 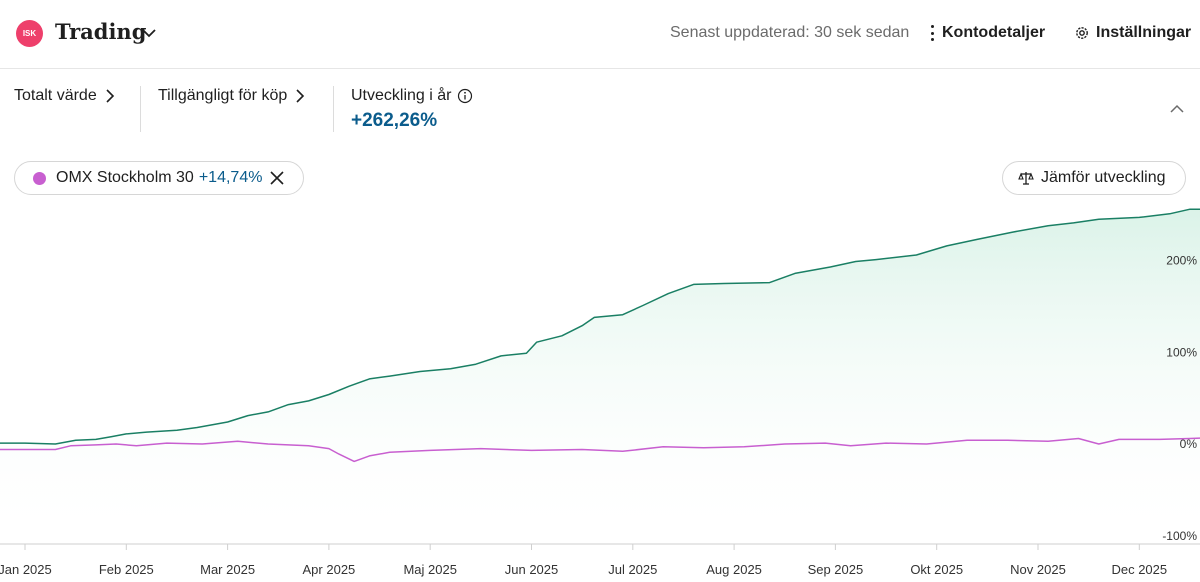 What do you see at coordinates (126, 569) in the screenshot?
I see `x-tick-label: Feb 2025` at bounding box center [126, 569].